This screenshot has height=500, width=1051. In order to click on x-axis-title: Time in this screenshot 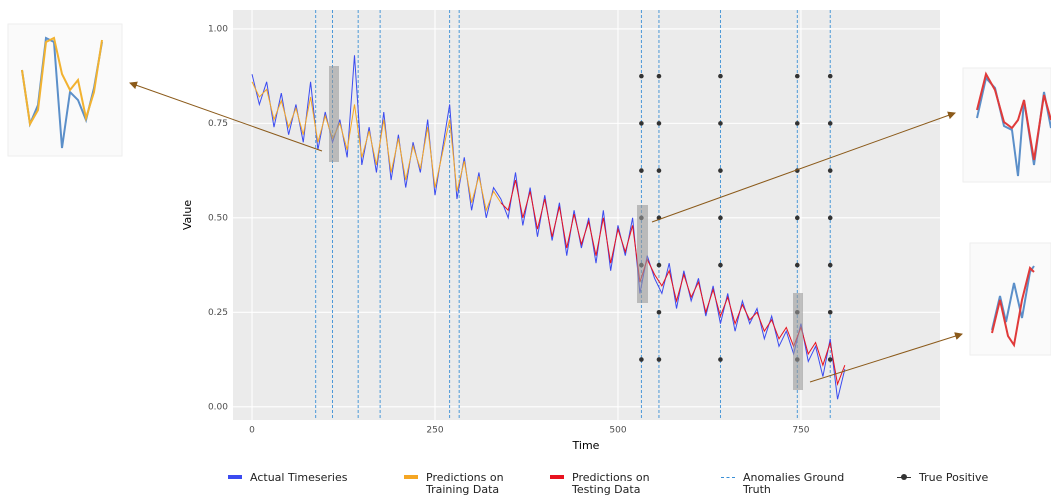, I will do `click(586, 445)`.